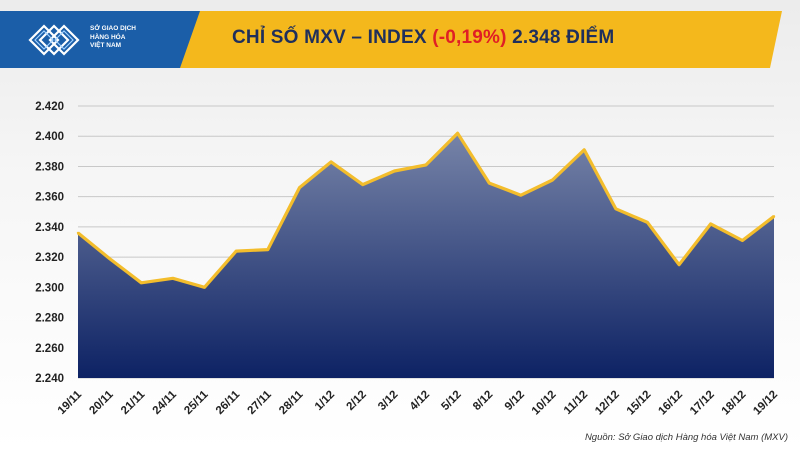 This screenshot has height=450, width=800. What do you see at coordinates (420, 401) in the screenshot?
I see `x-tick-label: 4/12` at bounding box center [420, 401].